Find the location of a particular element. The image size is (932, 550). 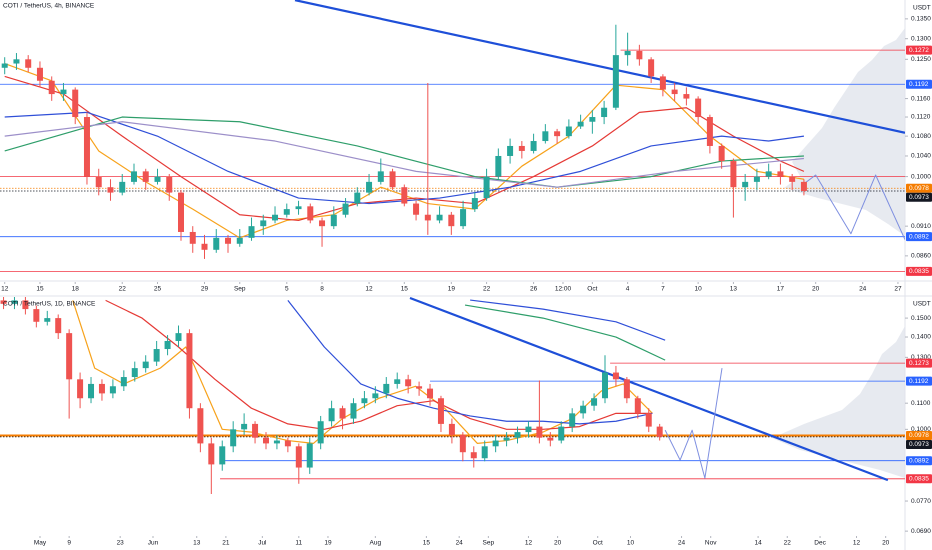

chart-title: COTI / TetherUS, 1D, BINANCE is located at coordinates (49, 304).